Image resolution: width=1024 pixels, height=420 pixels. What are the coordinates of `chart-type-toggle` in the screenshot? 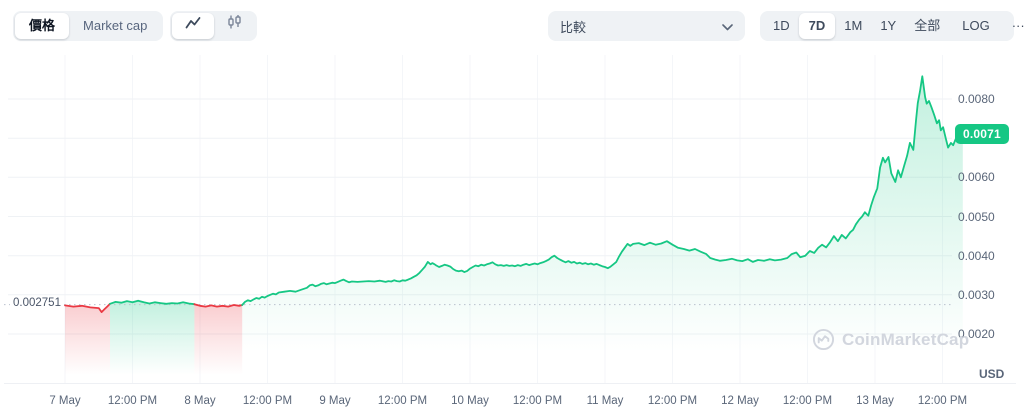 It's located at (213, 26).